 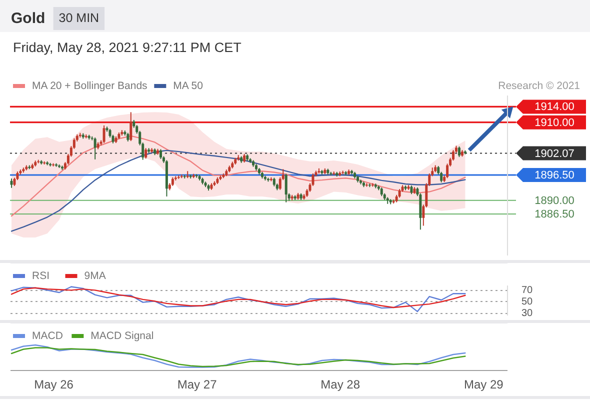 What do you see at coordinates (554, 176) in the screenshot?
I see `y-tick-label: 1896.50` at bounding box center [554, 176].